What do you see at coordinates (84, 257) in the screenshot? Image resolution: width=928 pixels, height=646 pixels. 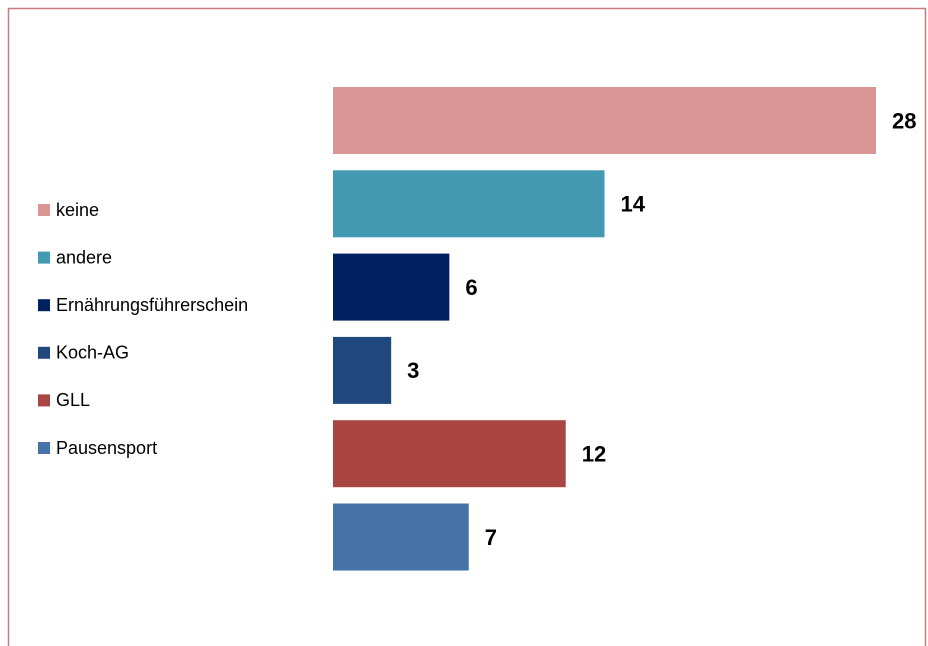 I see `legend-label: andere` at bounding box center [84, 257].